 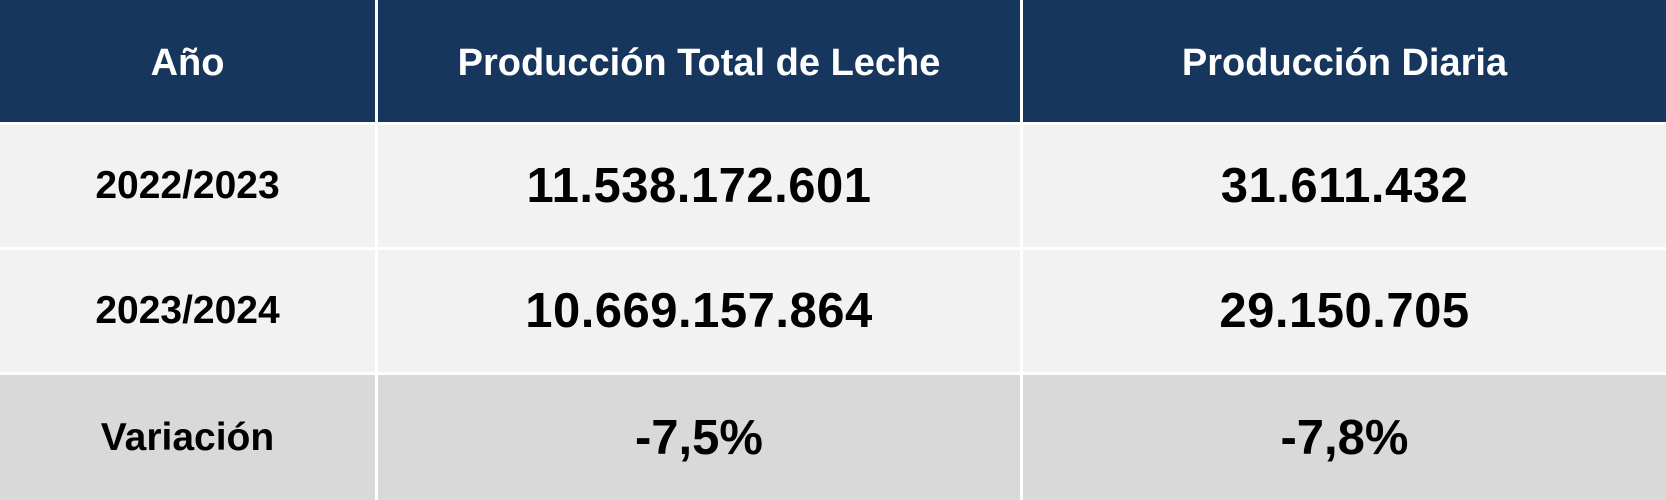 I want to click on footer-cell-variation-label: Variación, so click(x=189, y=437).